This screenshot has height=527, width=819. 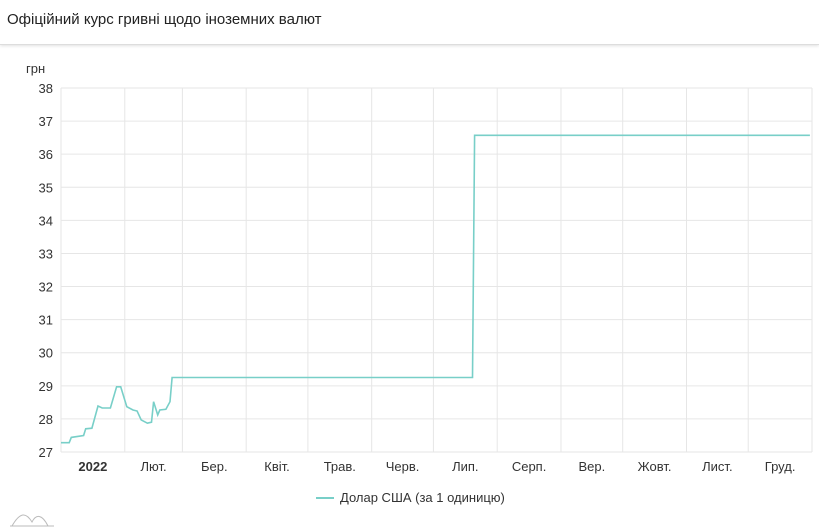 What do you see at coordinates (325, 497) in the screenshot?
I see `legend-swatch` at bounding box center [325, 497].